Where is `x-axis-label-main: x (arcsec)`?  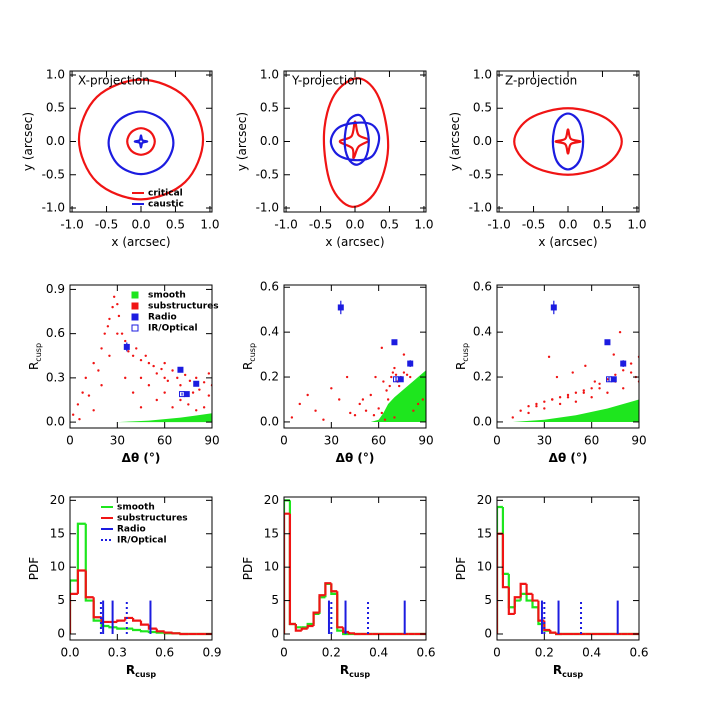
x-axis-label-main: x (arcsec) is located at coordinates (140, 242).